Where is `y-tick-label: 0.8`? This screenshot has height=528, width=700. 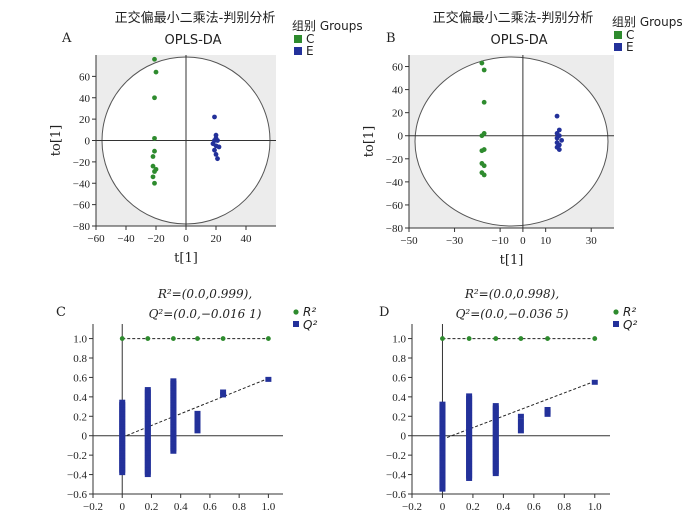 y-tick-label: 0.8 is located at coordinates (399, 359).